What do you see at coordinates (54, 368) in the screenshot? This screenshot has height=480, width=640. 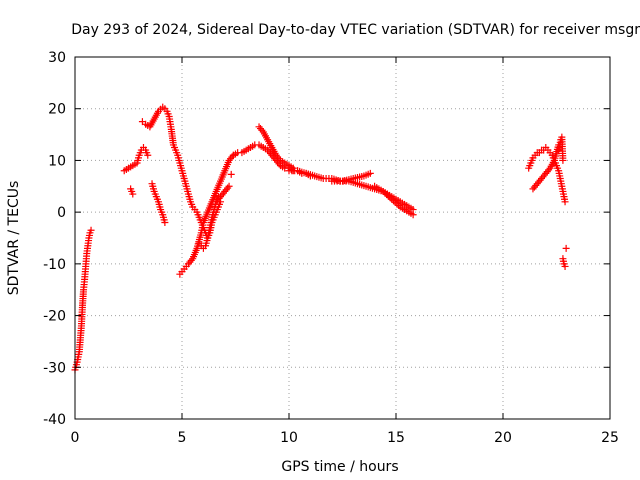 I see `y-tick-label: -30` at bounding box center [54, 368].